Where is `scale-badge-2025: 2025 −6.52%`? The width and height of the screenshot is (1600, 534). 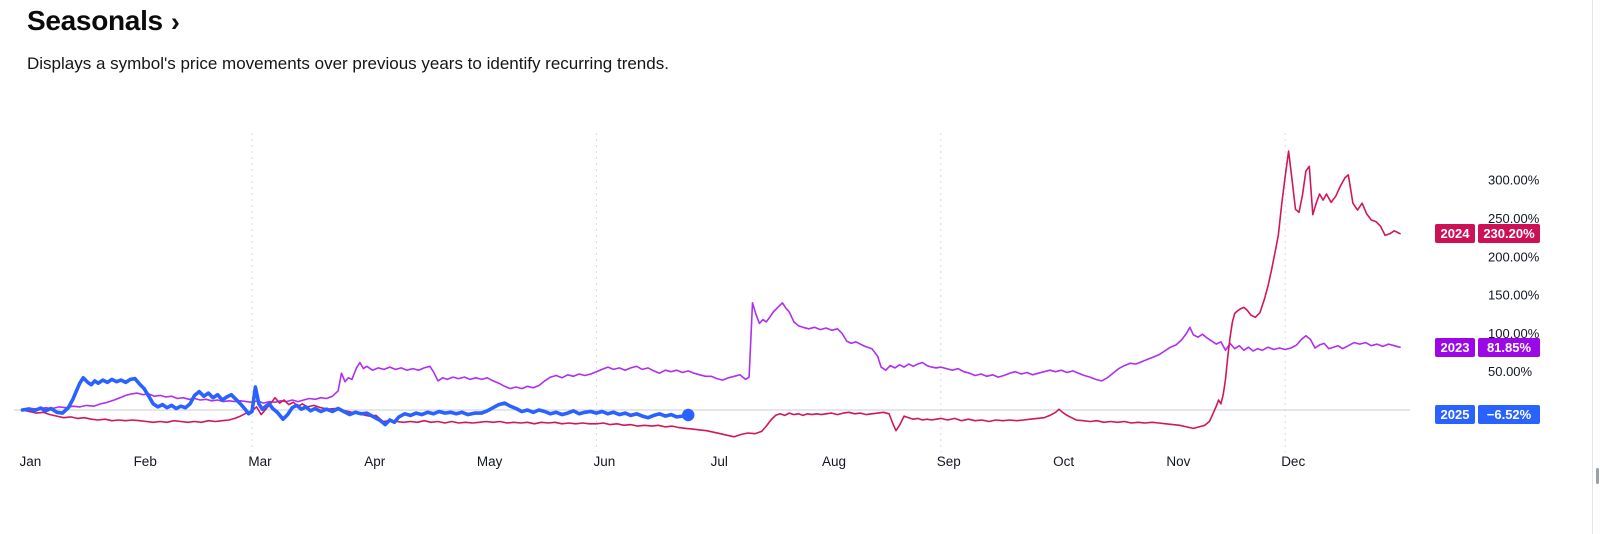
scale-badge-2025: 2025 −6.52% is located at coordinates (1487, 415).